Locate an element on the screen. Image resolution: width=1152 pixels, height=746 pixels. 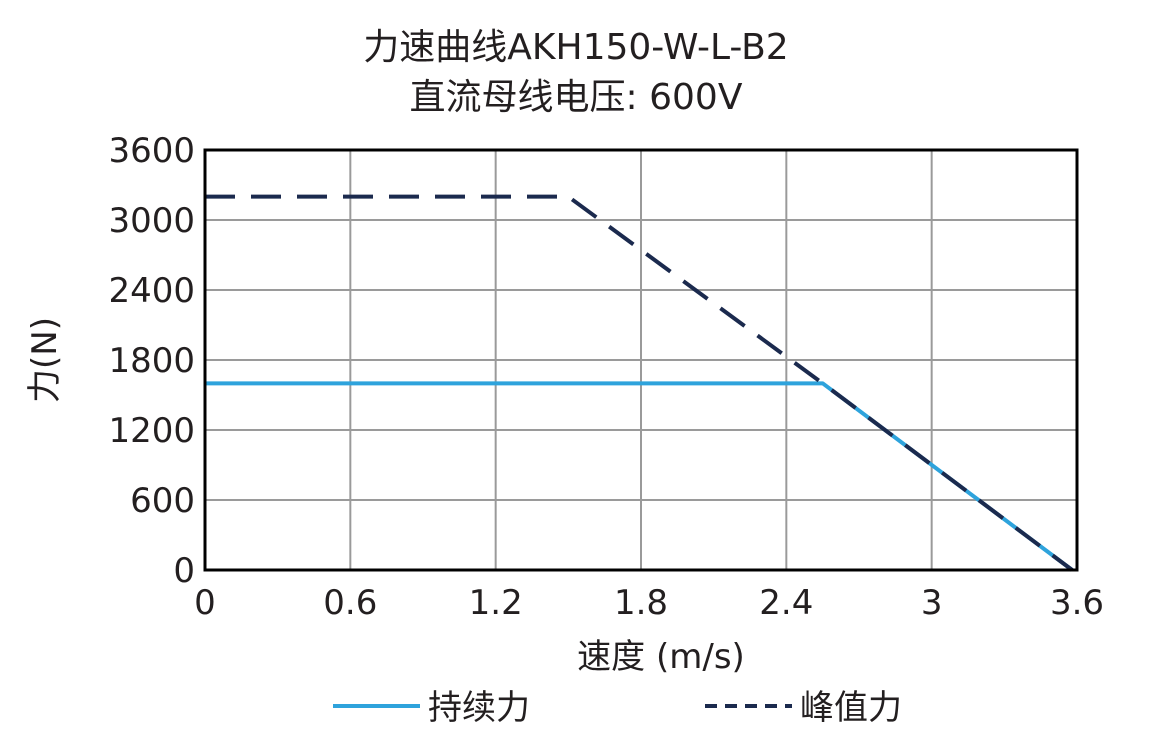
x-tick-label: 1.2 is located at coordinates (496, 603).